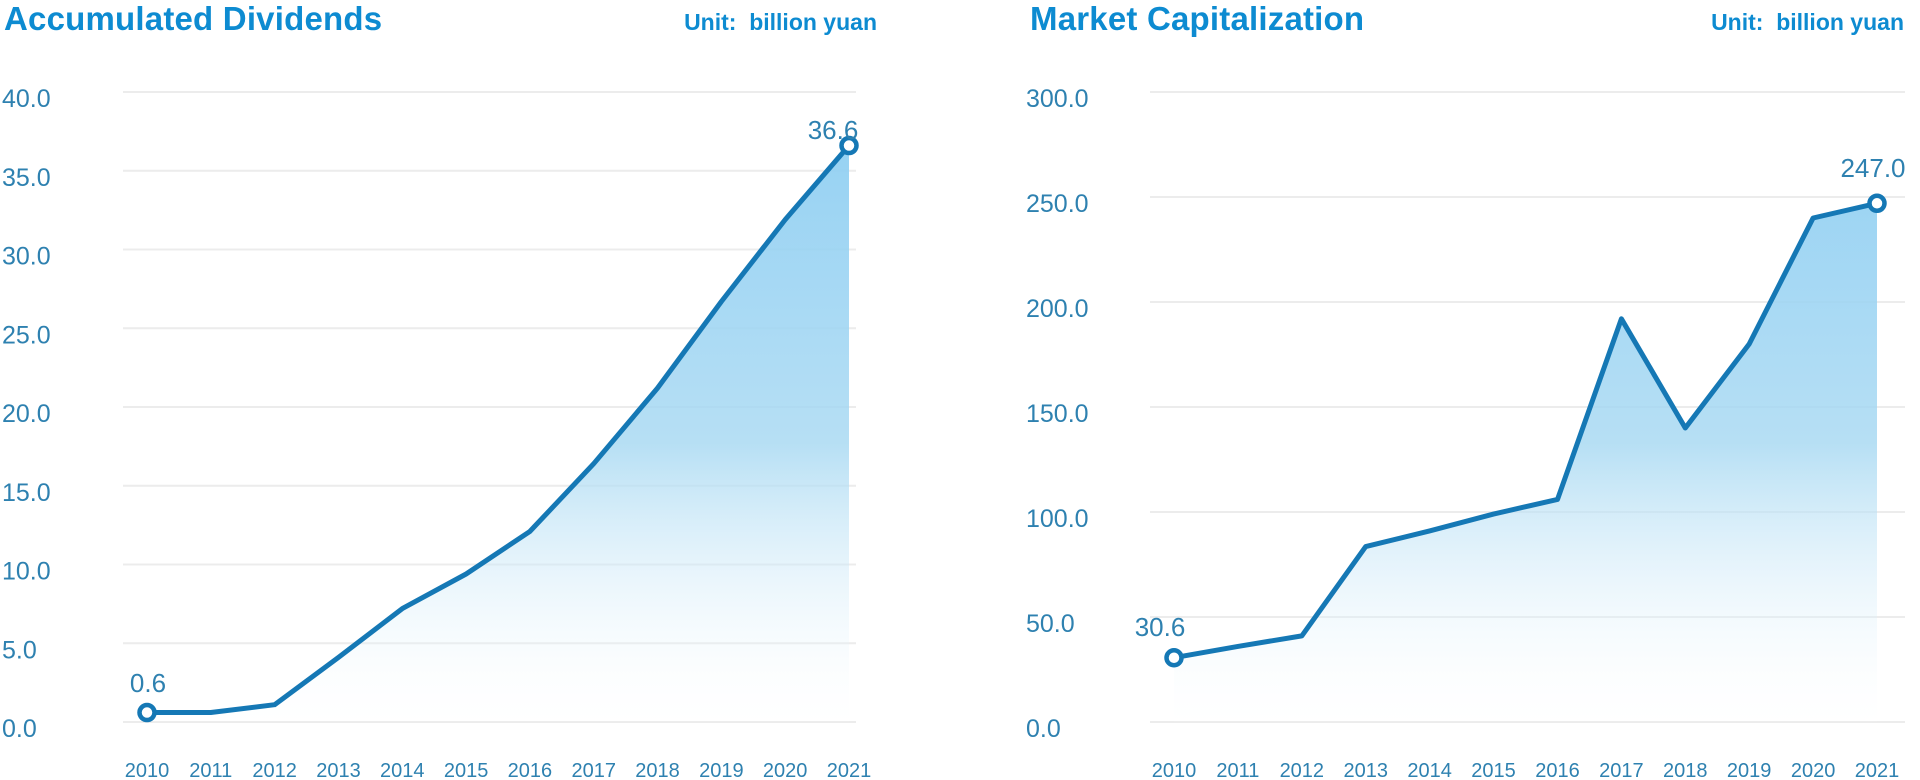 Image resolution: width=1920 pixels, height=780 pixels. I want to click on y-axis-tick-label: 300.0, so click(1057, 99).